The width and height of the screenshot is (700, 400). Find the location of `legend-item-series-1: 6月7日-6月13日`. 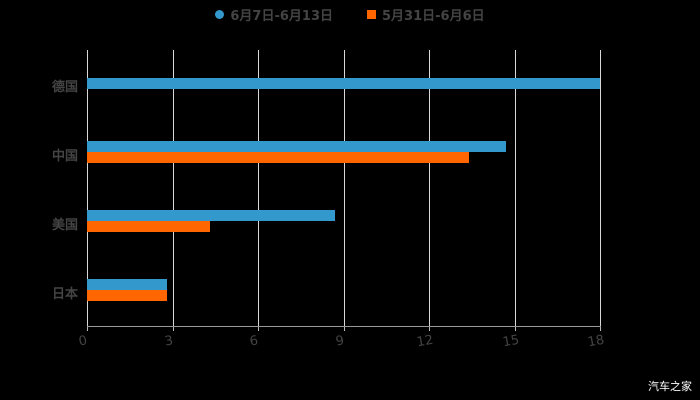

legend-item-series-1: 6月7日-6月13日 is located at coordinates (274, 14).